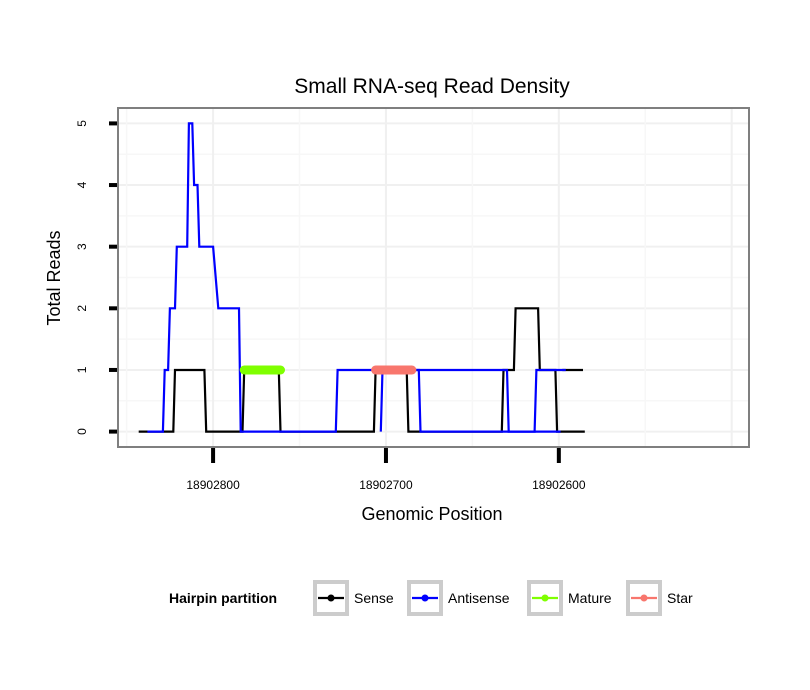 The width and height of the screenshot is (810, 690). Describe the element at coordinates (479, 598) in the screenshot. I see `legend-label: Antisense` at that location.